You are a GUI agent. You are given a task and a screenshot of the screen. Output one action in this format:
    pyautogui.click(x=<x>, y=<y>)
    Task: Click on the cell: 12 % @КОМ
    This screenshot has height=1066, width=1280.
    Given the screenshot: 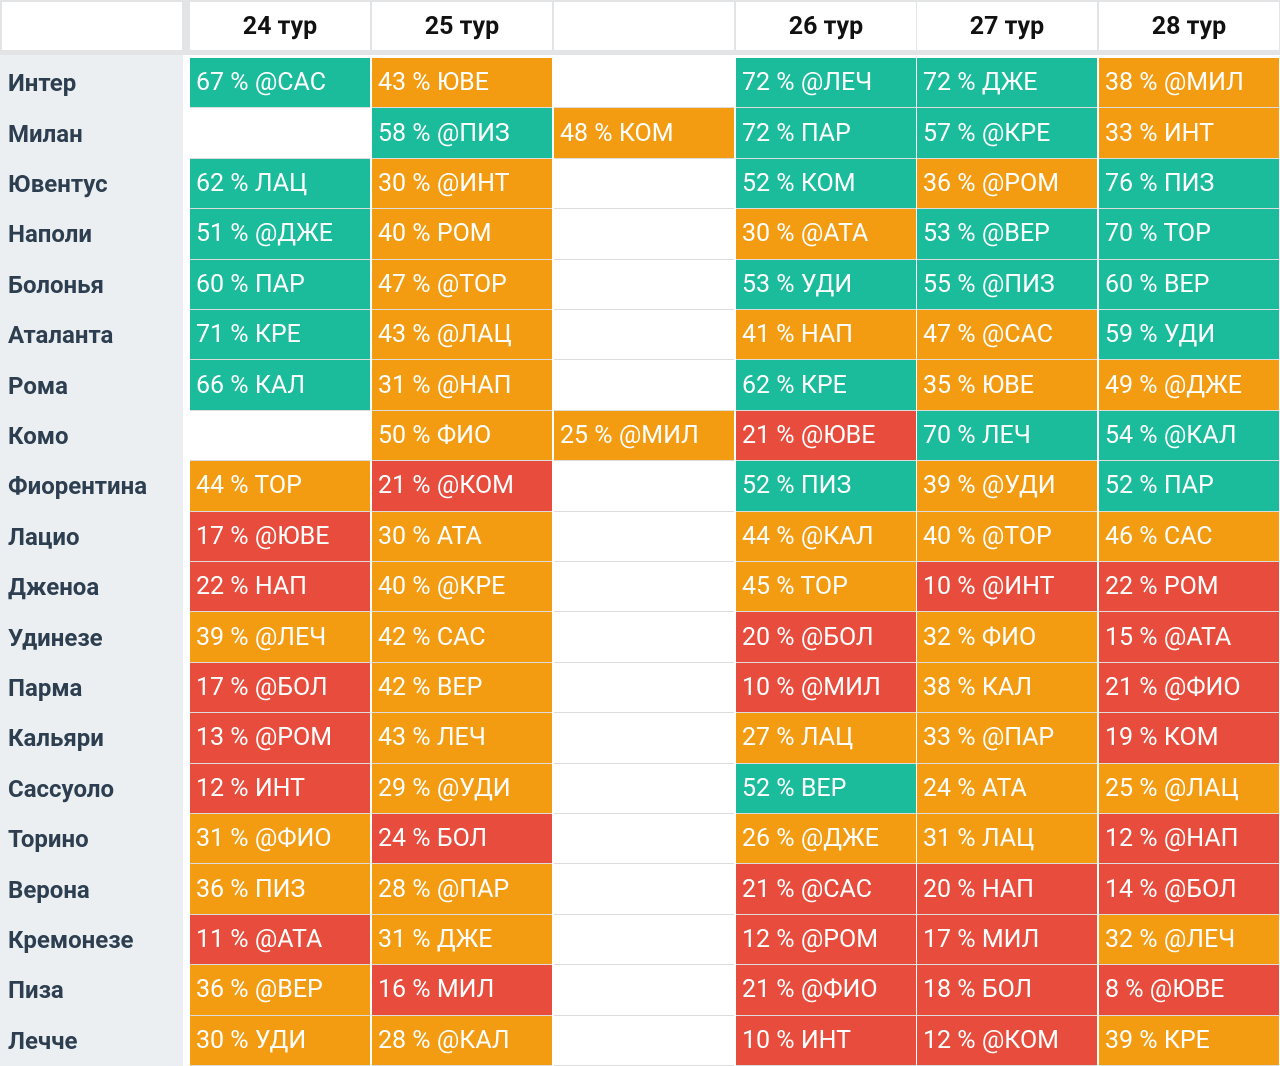 What is the action you would take?
    pyautogui.click(x=1007, y=1040)
    